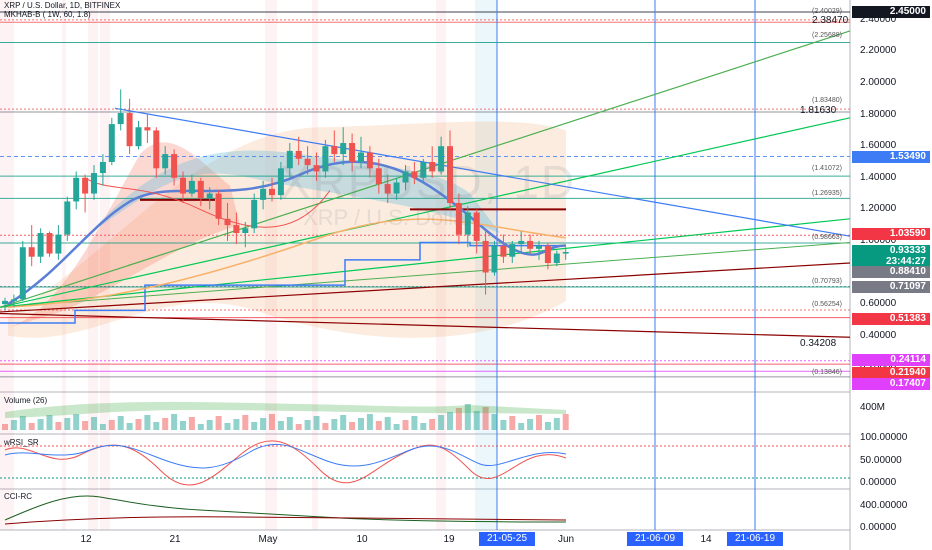 Image resolution: width=932 pixels, height=550 pixels. I want to click on fib-level-label: 2.38470, so click(830, 20).